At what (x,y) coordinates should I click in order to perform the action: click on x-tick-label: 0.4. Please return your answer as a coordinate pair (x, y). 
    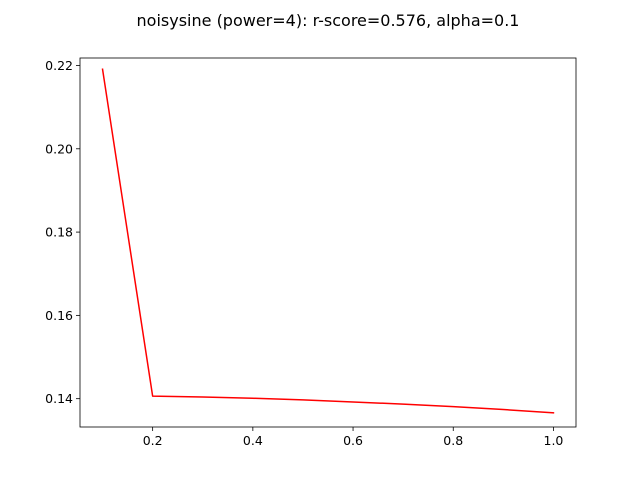
    Looking at the image, I should click on (253, 440).